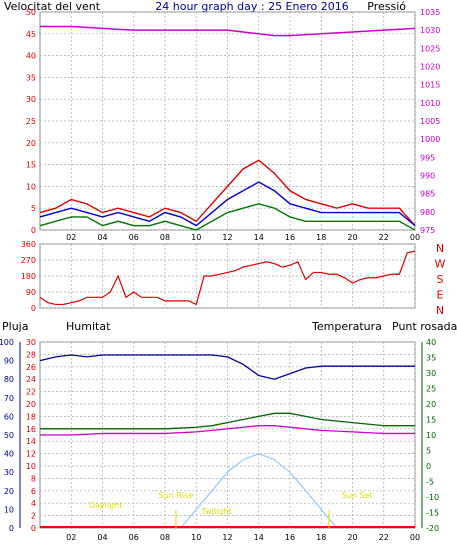 This screenshot has height=544, width=457. I want to click on pressure-series-line, so click(228, 31).